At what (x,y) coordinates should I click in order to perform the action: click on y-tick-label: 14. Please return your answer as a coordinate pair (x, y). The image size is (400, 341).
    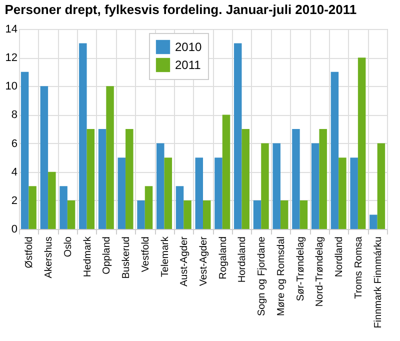
    Looking at the image, I should click on (11, 30).